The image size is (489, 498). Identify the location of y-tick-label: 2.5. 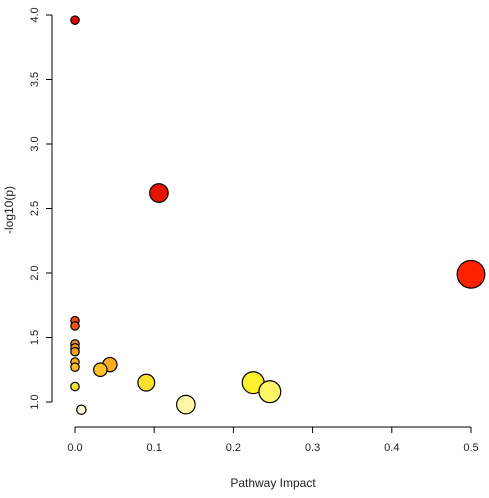
(35, 208).